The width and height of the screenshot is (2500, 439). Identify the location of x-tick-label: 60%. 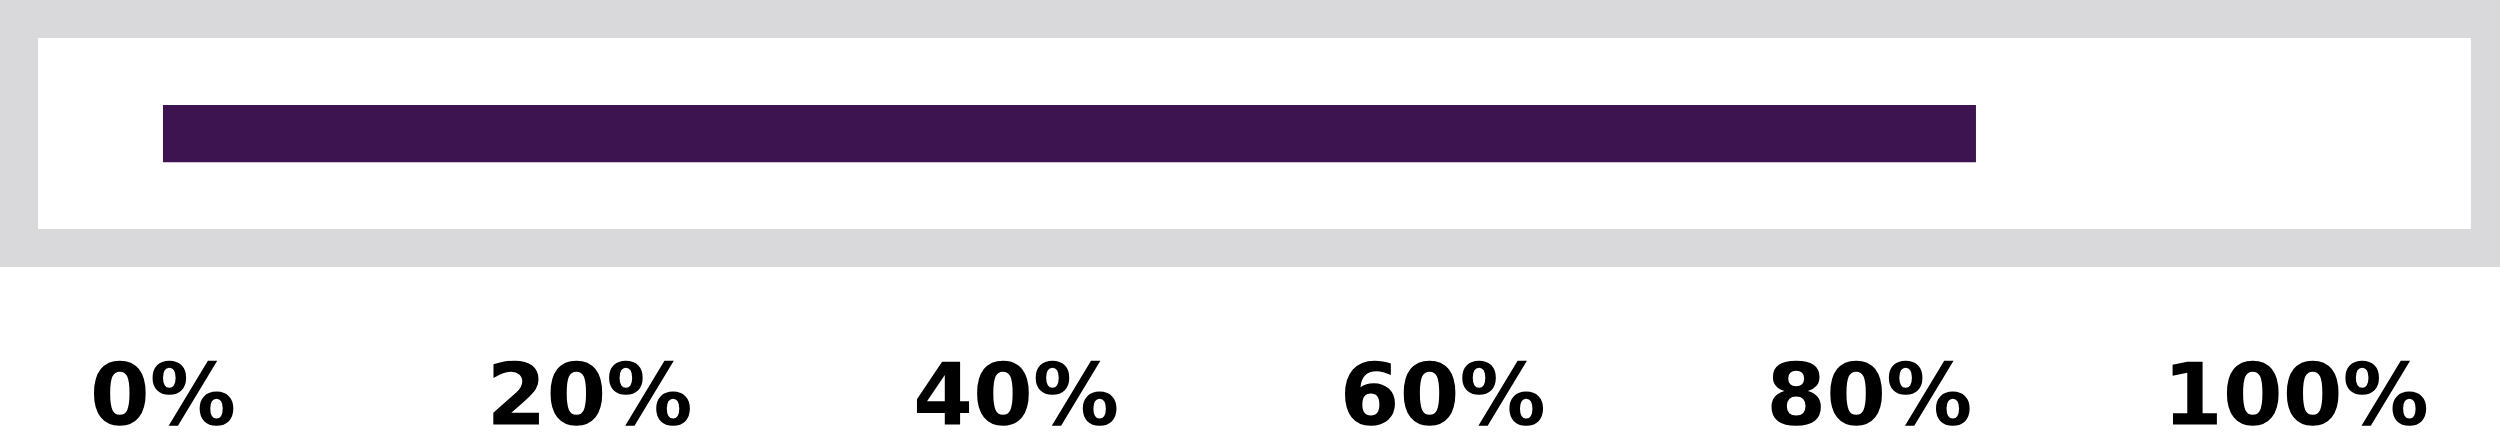
(1444, 393).